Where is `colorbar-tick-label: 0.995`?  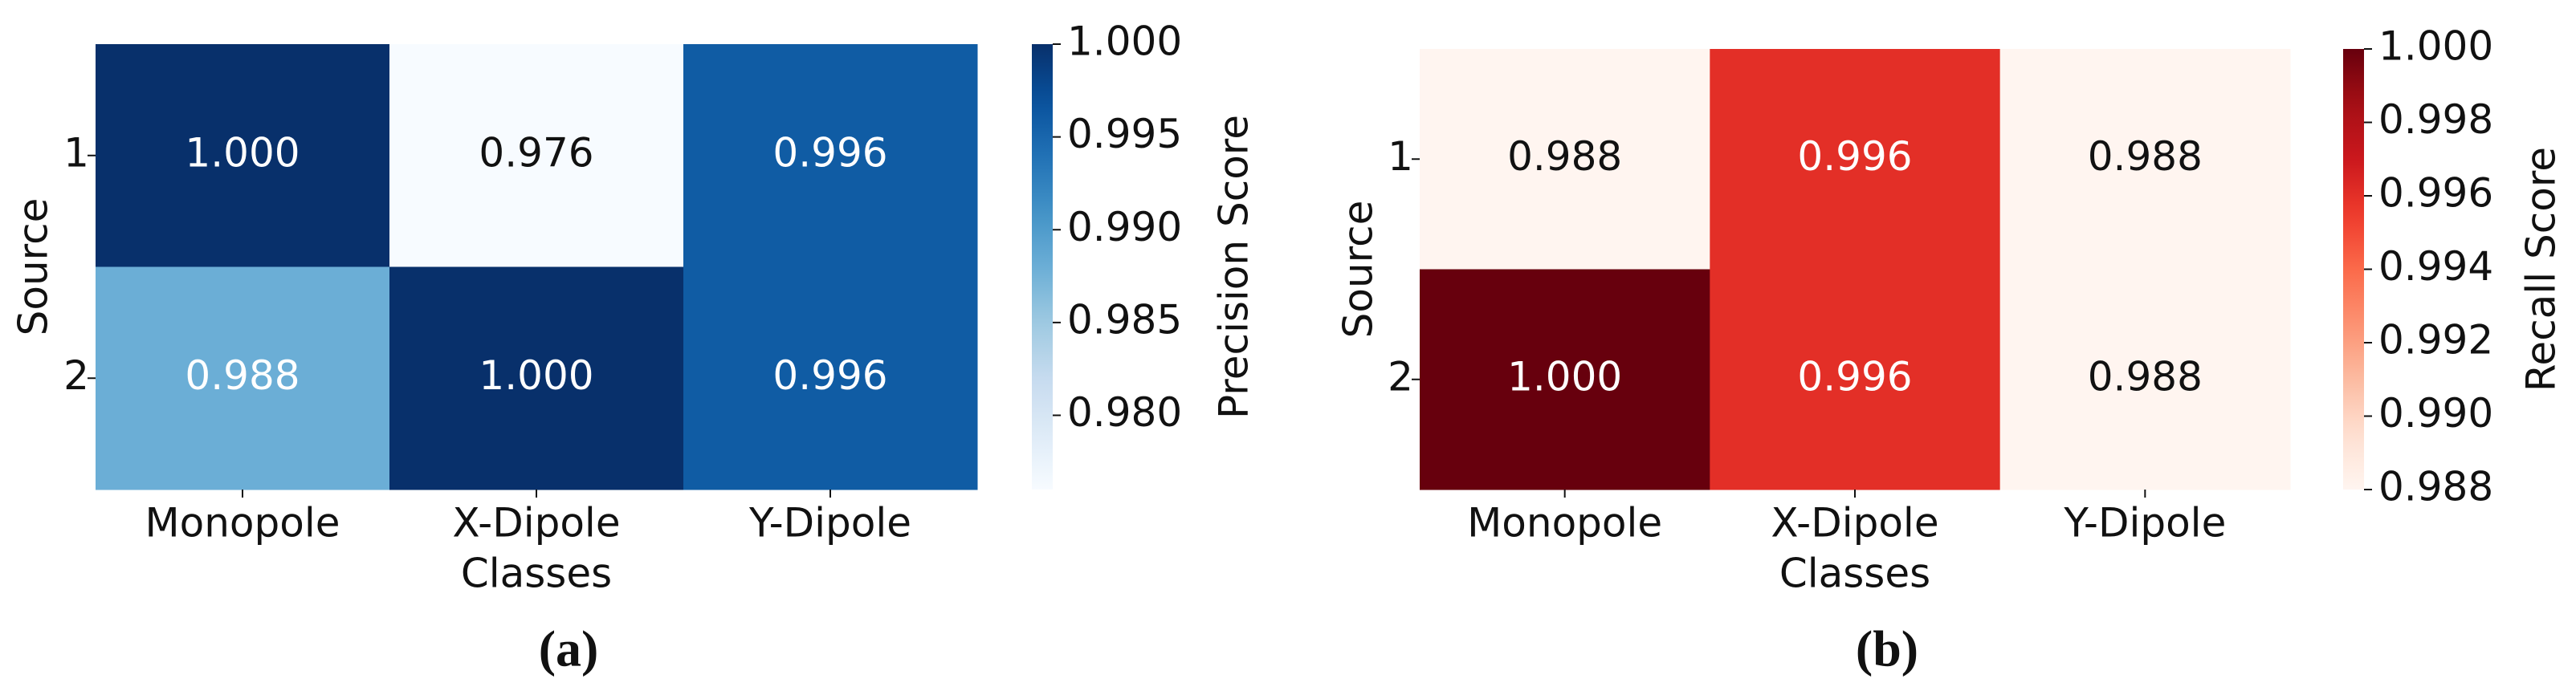 colorbar-tick-label: 0.995 is located at coordinates (1124, 134).